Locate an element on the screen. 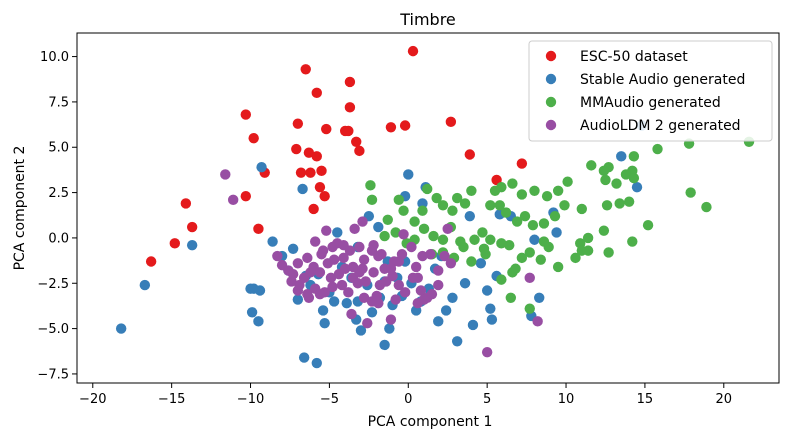 This screenshot has height=440, width=790. x-tick-label: −10 is located at coordinates (250, 399).